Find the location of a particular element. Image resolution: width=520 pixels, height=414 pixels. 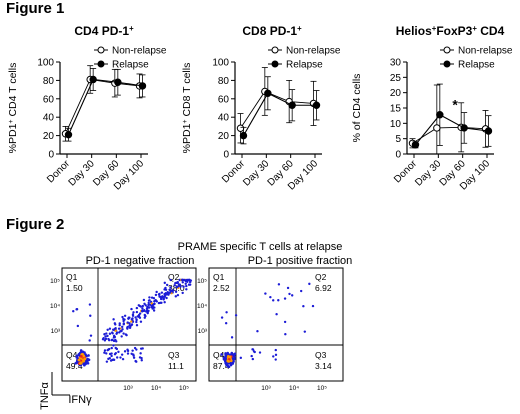

y-tick-label: 10⁴ is located at coordinates (55, 306).